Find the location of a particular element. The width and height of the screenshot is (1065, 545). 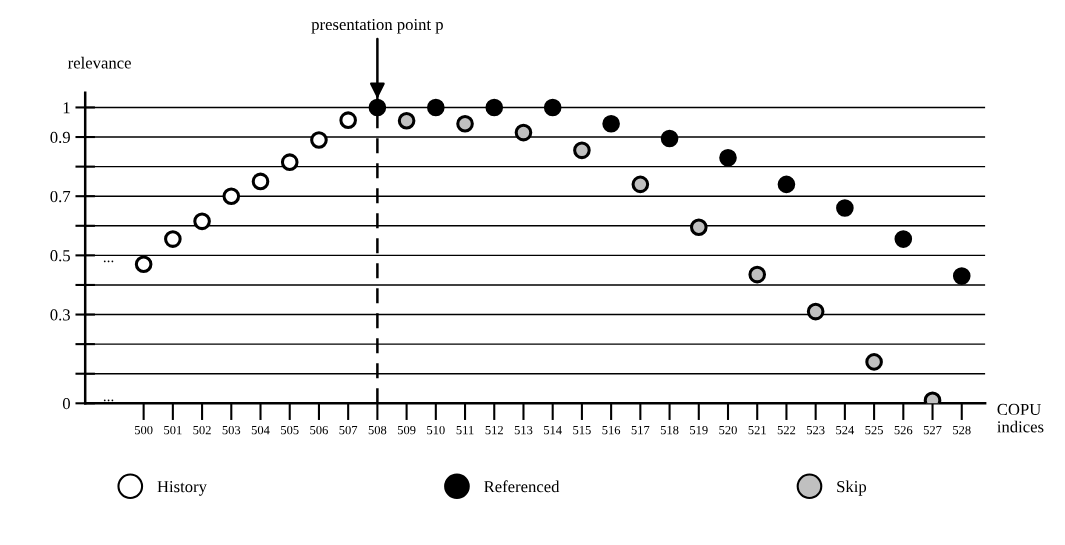

x-tick-label: 523 is located at coordinates (816, 430).